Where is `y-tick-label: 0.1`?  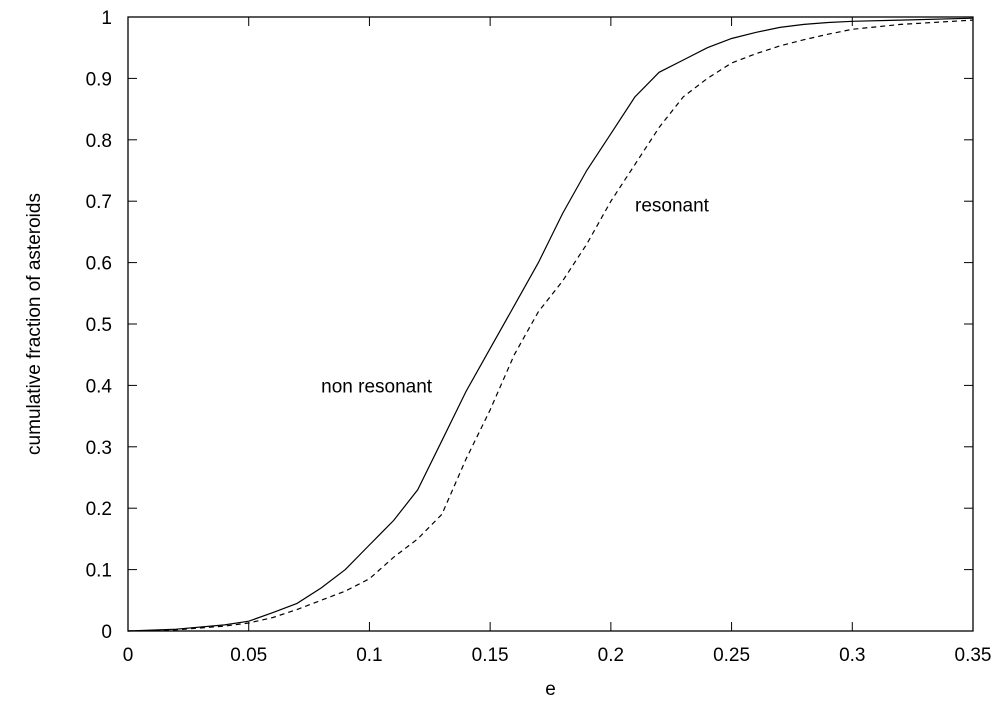
y-tick-label: 0.1 is located at coordinates (99, 571).